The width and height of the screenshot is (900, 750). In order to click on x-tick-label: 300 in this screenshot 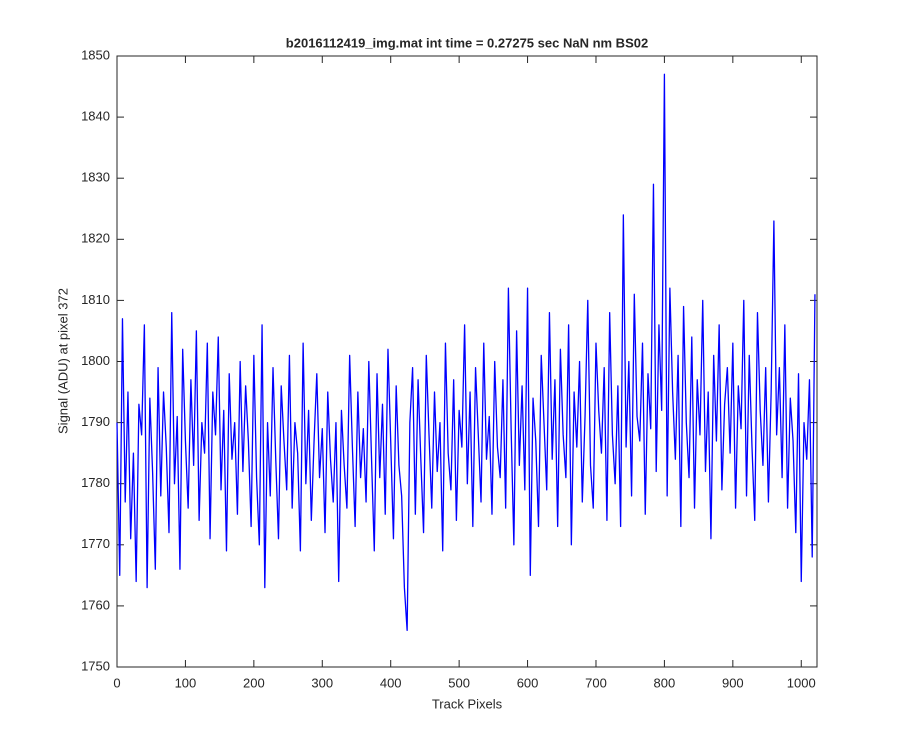, I will do `click(322, 682)`.